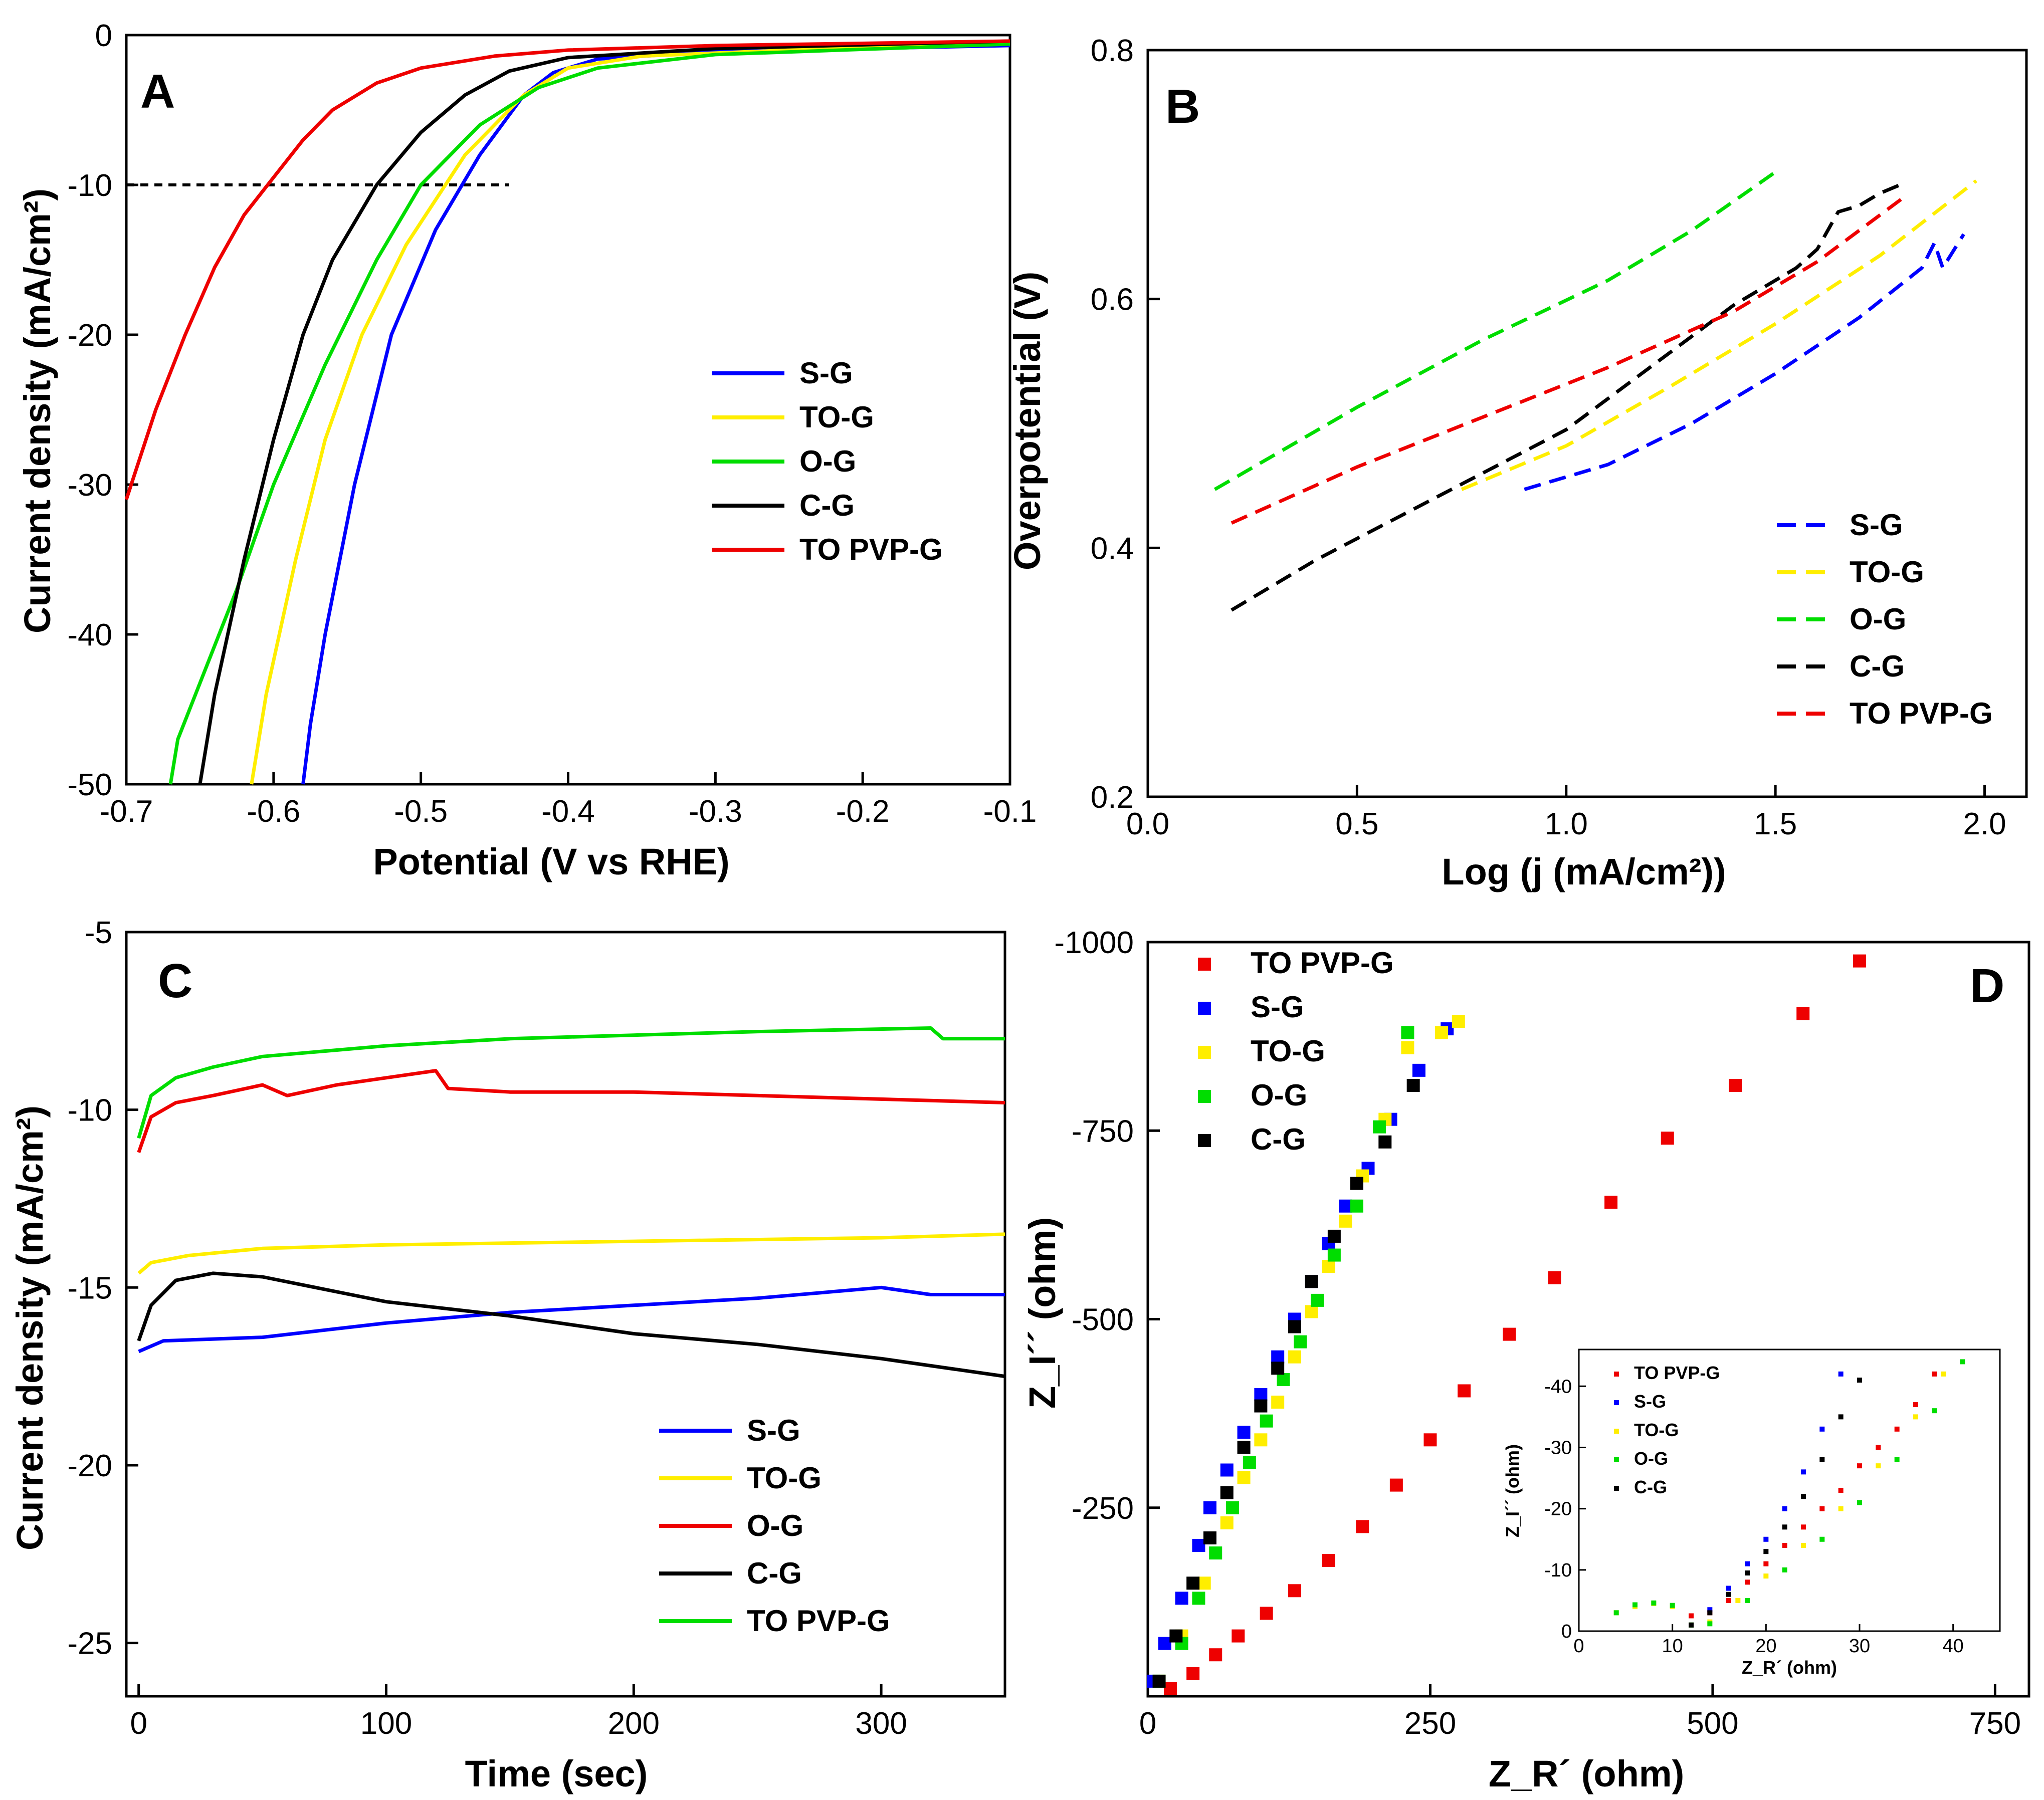 This screenshot has width=2044, height=1800. Describe the element at coordinates (1278, 1139) in the screenshot. I see `legend-label: C-G` at that location.